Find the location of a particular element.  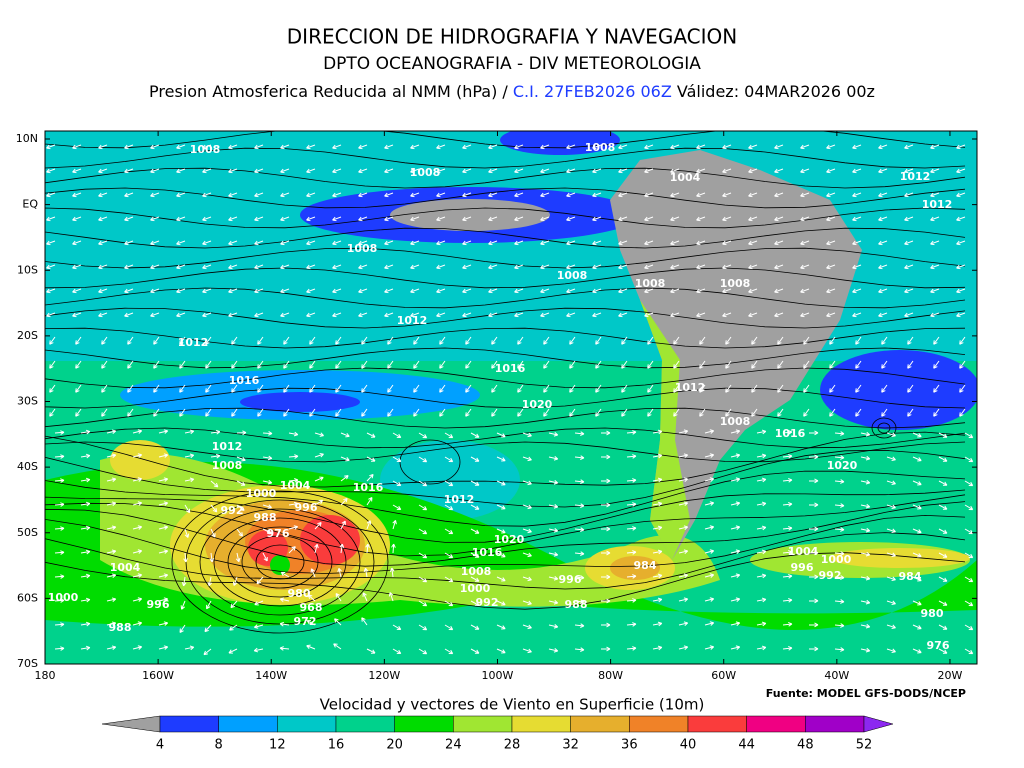

colorbar-tick-label: 32 is located at coordinates (570, 745).